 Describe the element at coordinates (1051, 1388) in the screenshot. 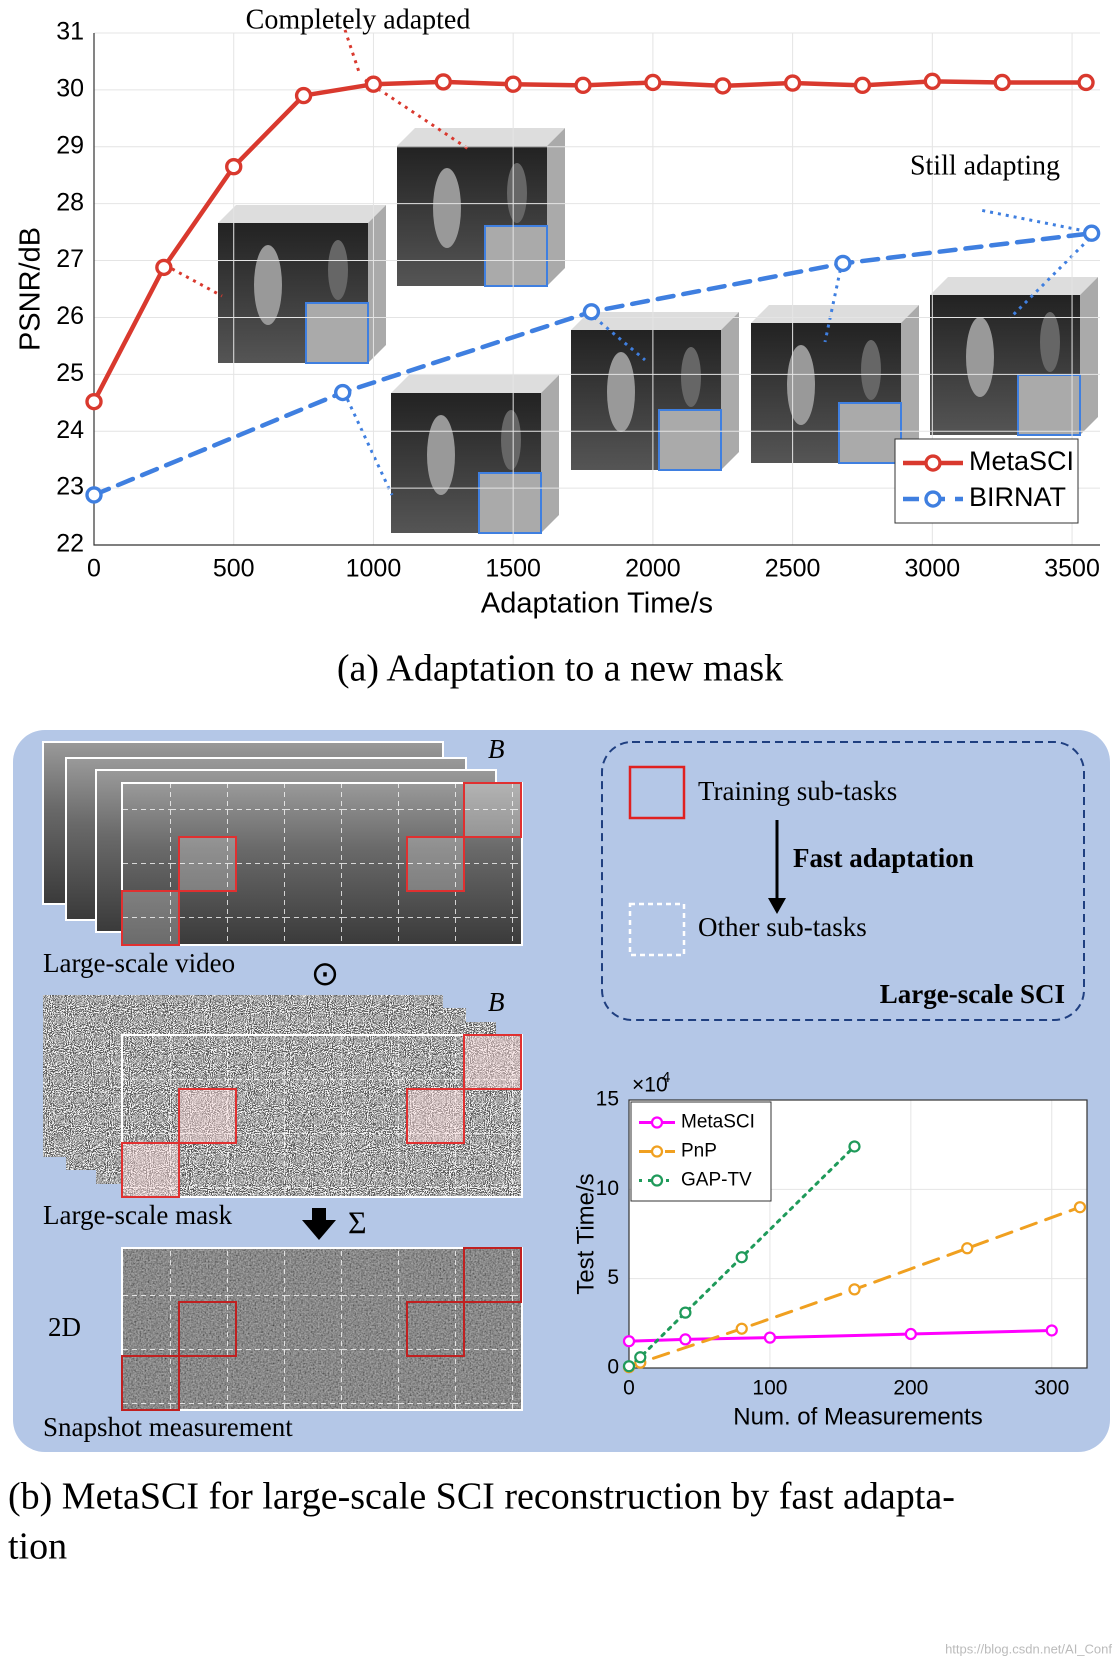

I see `x-tick-label: 300` at that location.